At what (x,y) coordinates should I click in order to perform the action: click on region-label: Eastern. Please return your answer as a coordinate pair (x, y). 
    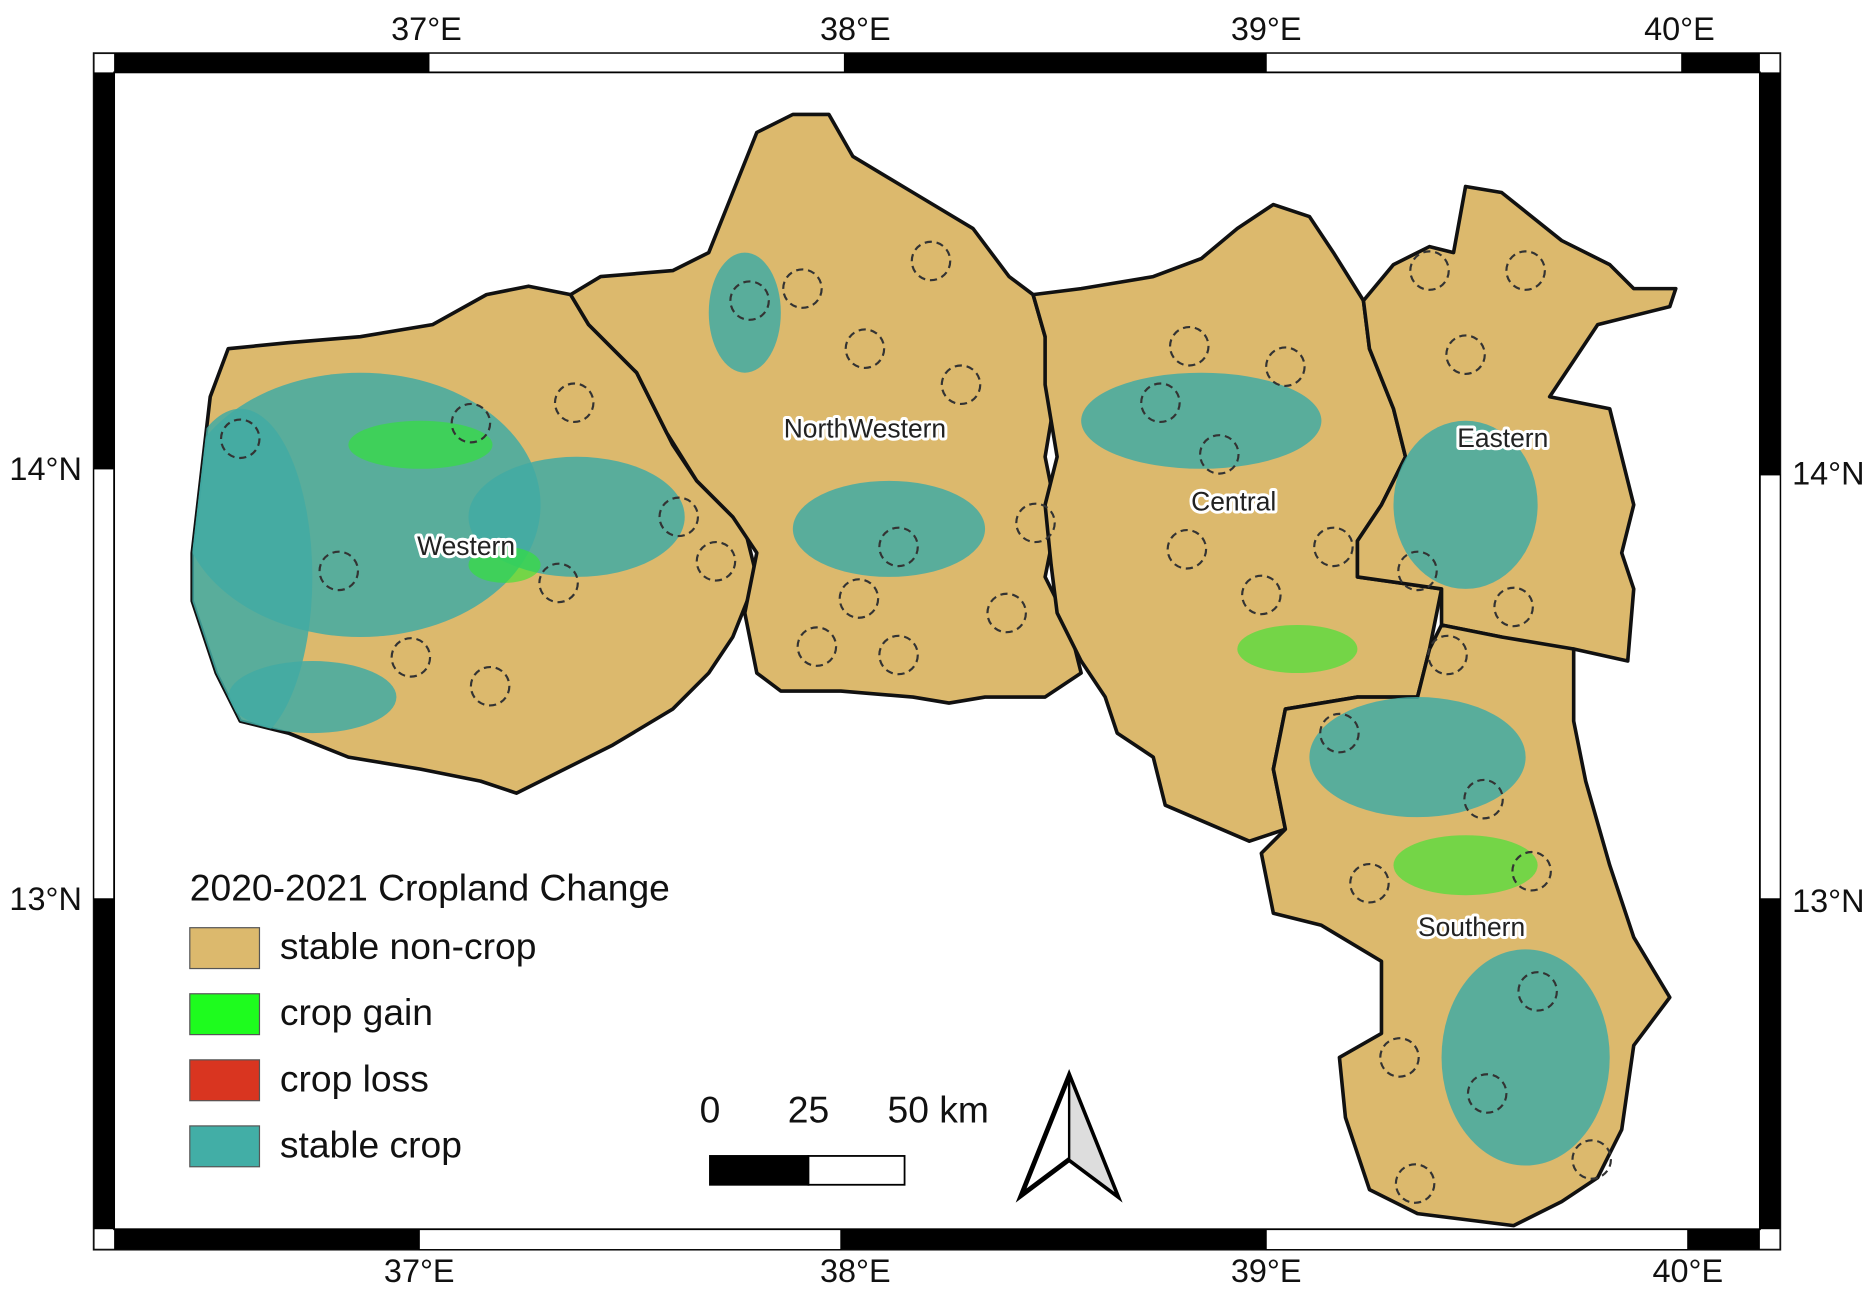
    Looking at the image, I should click on (1502, 438).